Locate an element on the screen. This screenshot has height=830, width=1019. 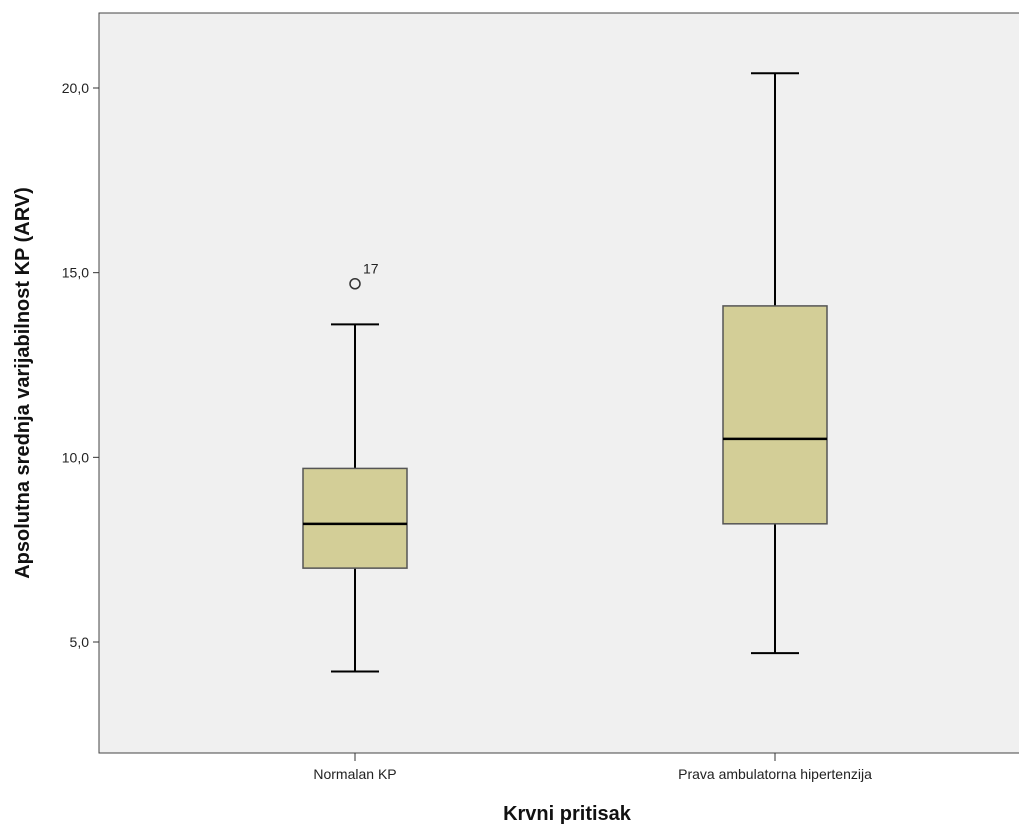
y-tick-label: 20,0 is located at coordinates (75, 88).